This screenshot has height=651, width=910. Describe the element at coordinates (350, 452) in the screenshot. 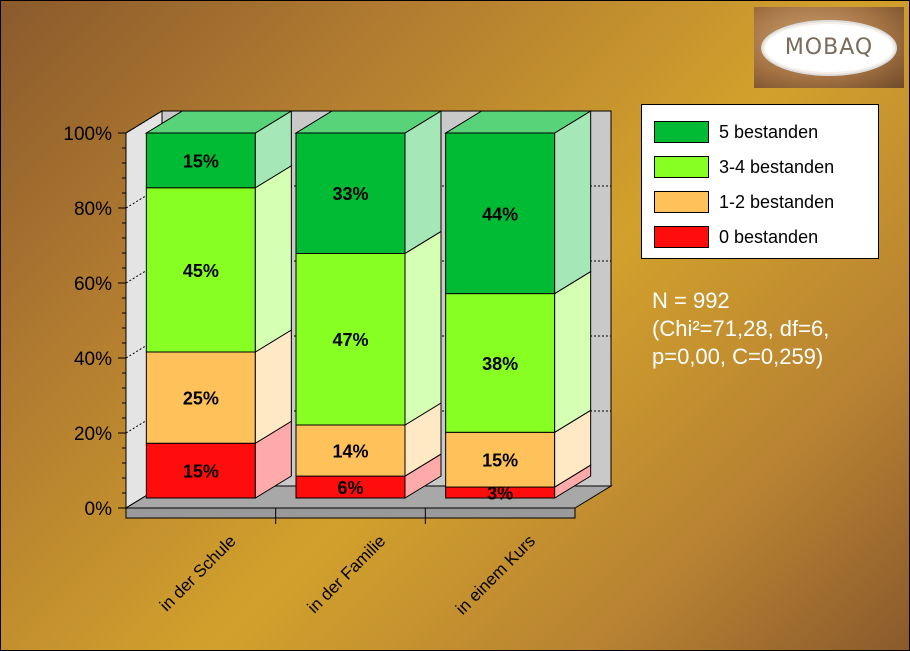

I see `data-label: 14%` at that location.